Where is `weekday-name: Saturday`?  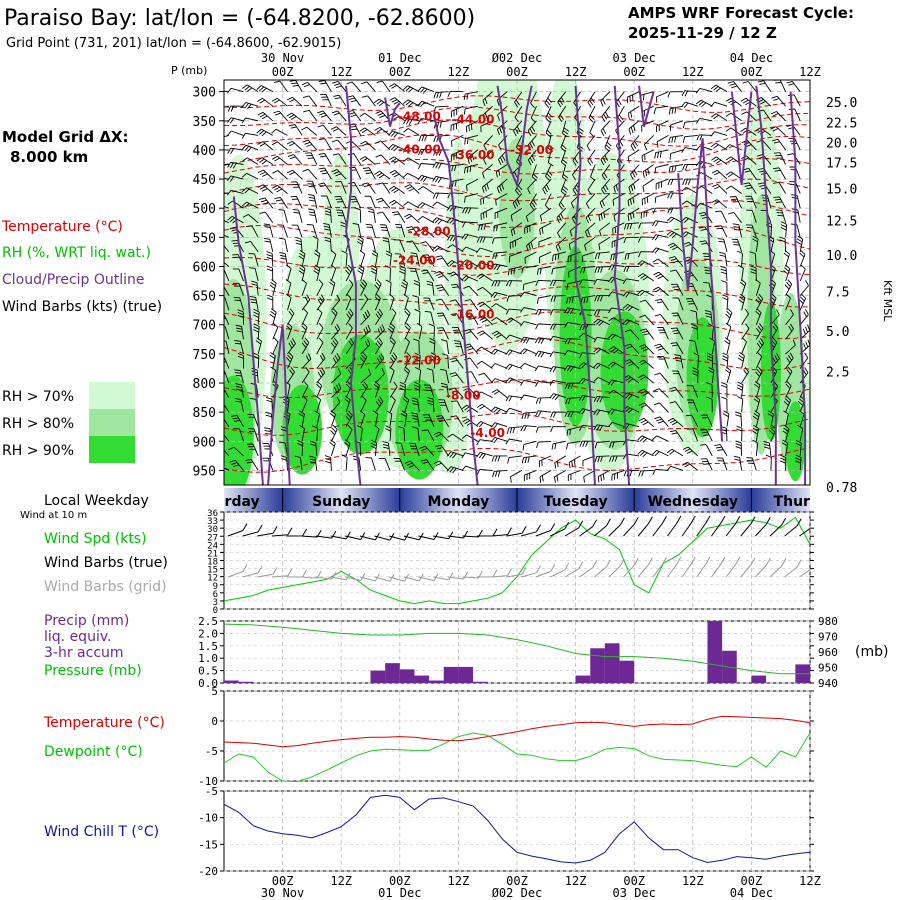 weekday-name: Saturday is located at coordinates (223, 502).